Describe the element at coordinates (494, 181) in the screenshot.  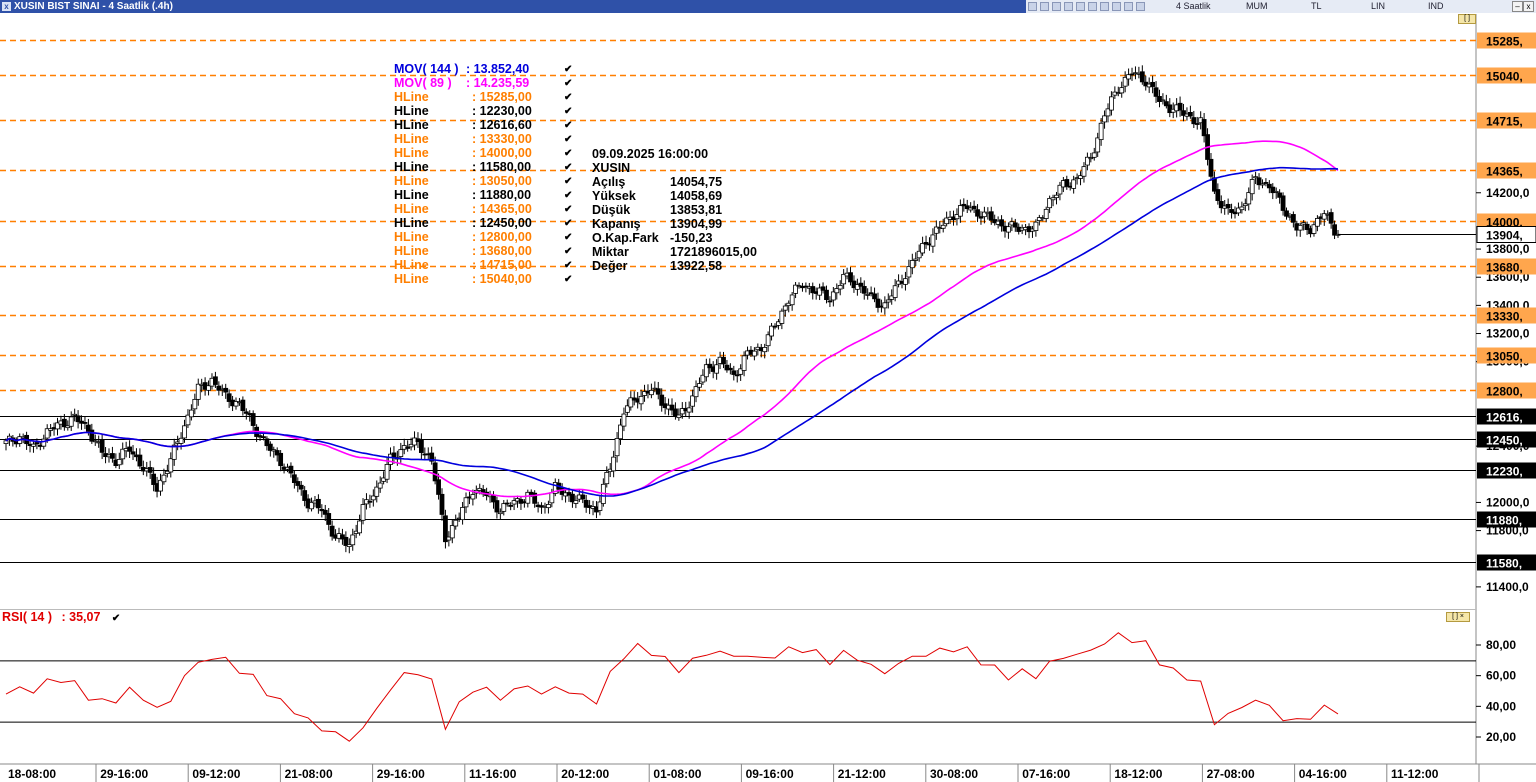
I see `legend-row: HLine: 13050,00 ✔` at that location.